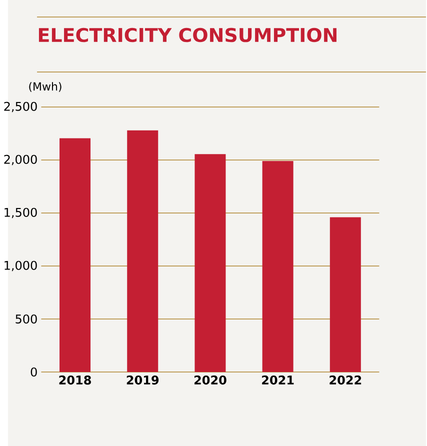 The height and width of the screenshot is (446, 427). Describe the element at coordinates (27, 319) in the screenshot. I see `y-tick-label: 500` at that location.